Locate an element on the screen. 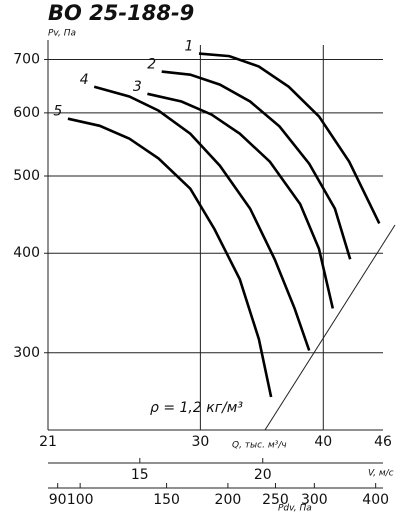  x2-tick-label: 250 is located at coordinates (275, 500).